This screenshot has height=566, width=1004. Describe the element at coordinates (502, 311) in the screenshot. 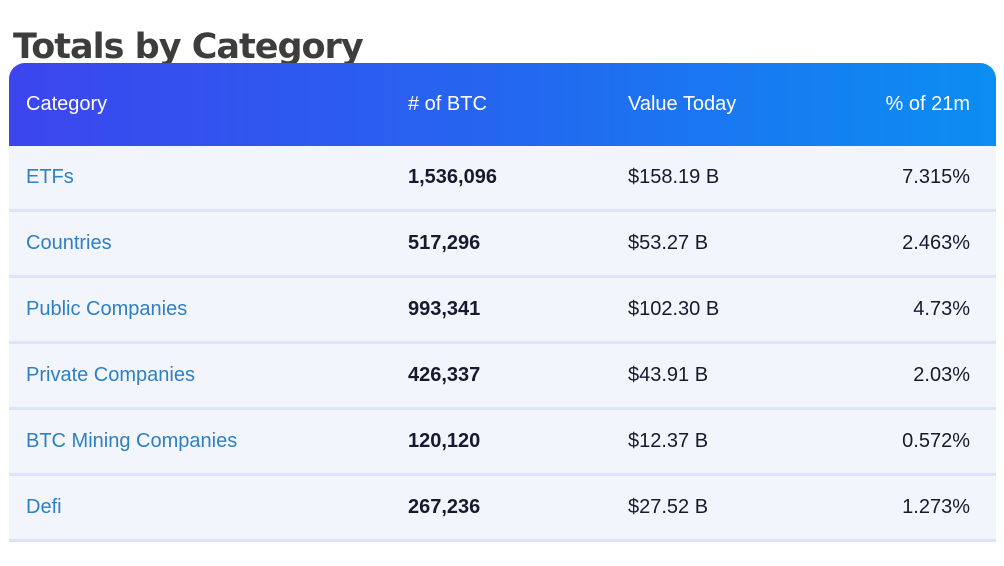

I see `table-row: Public Companies 993,341 $102.30 B 4.73%` at that location.